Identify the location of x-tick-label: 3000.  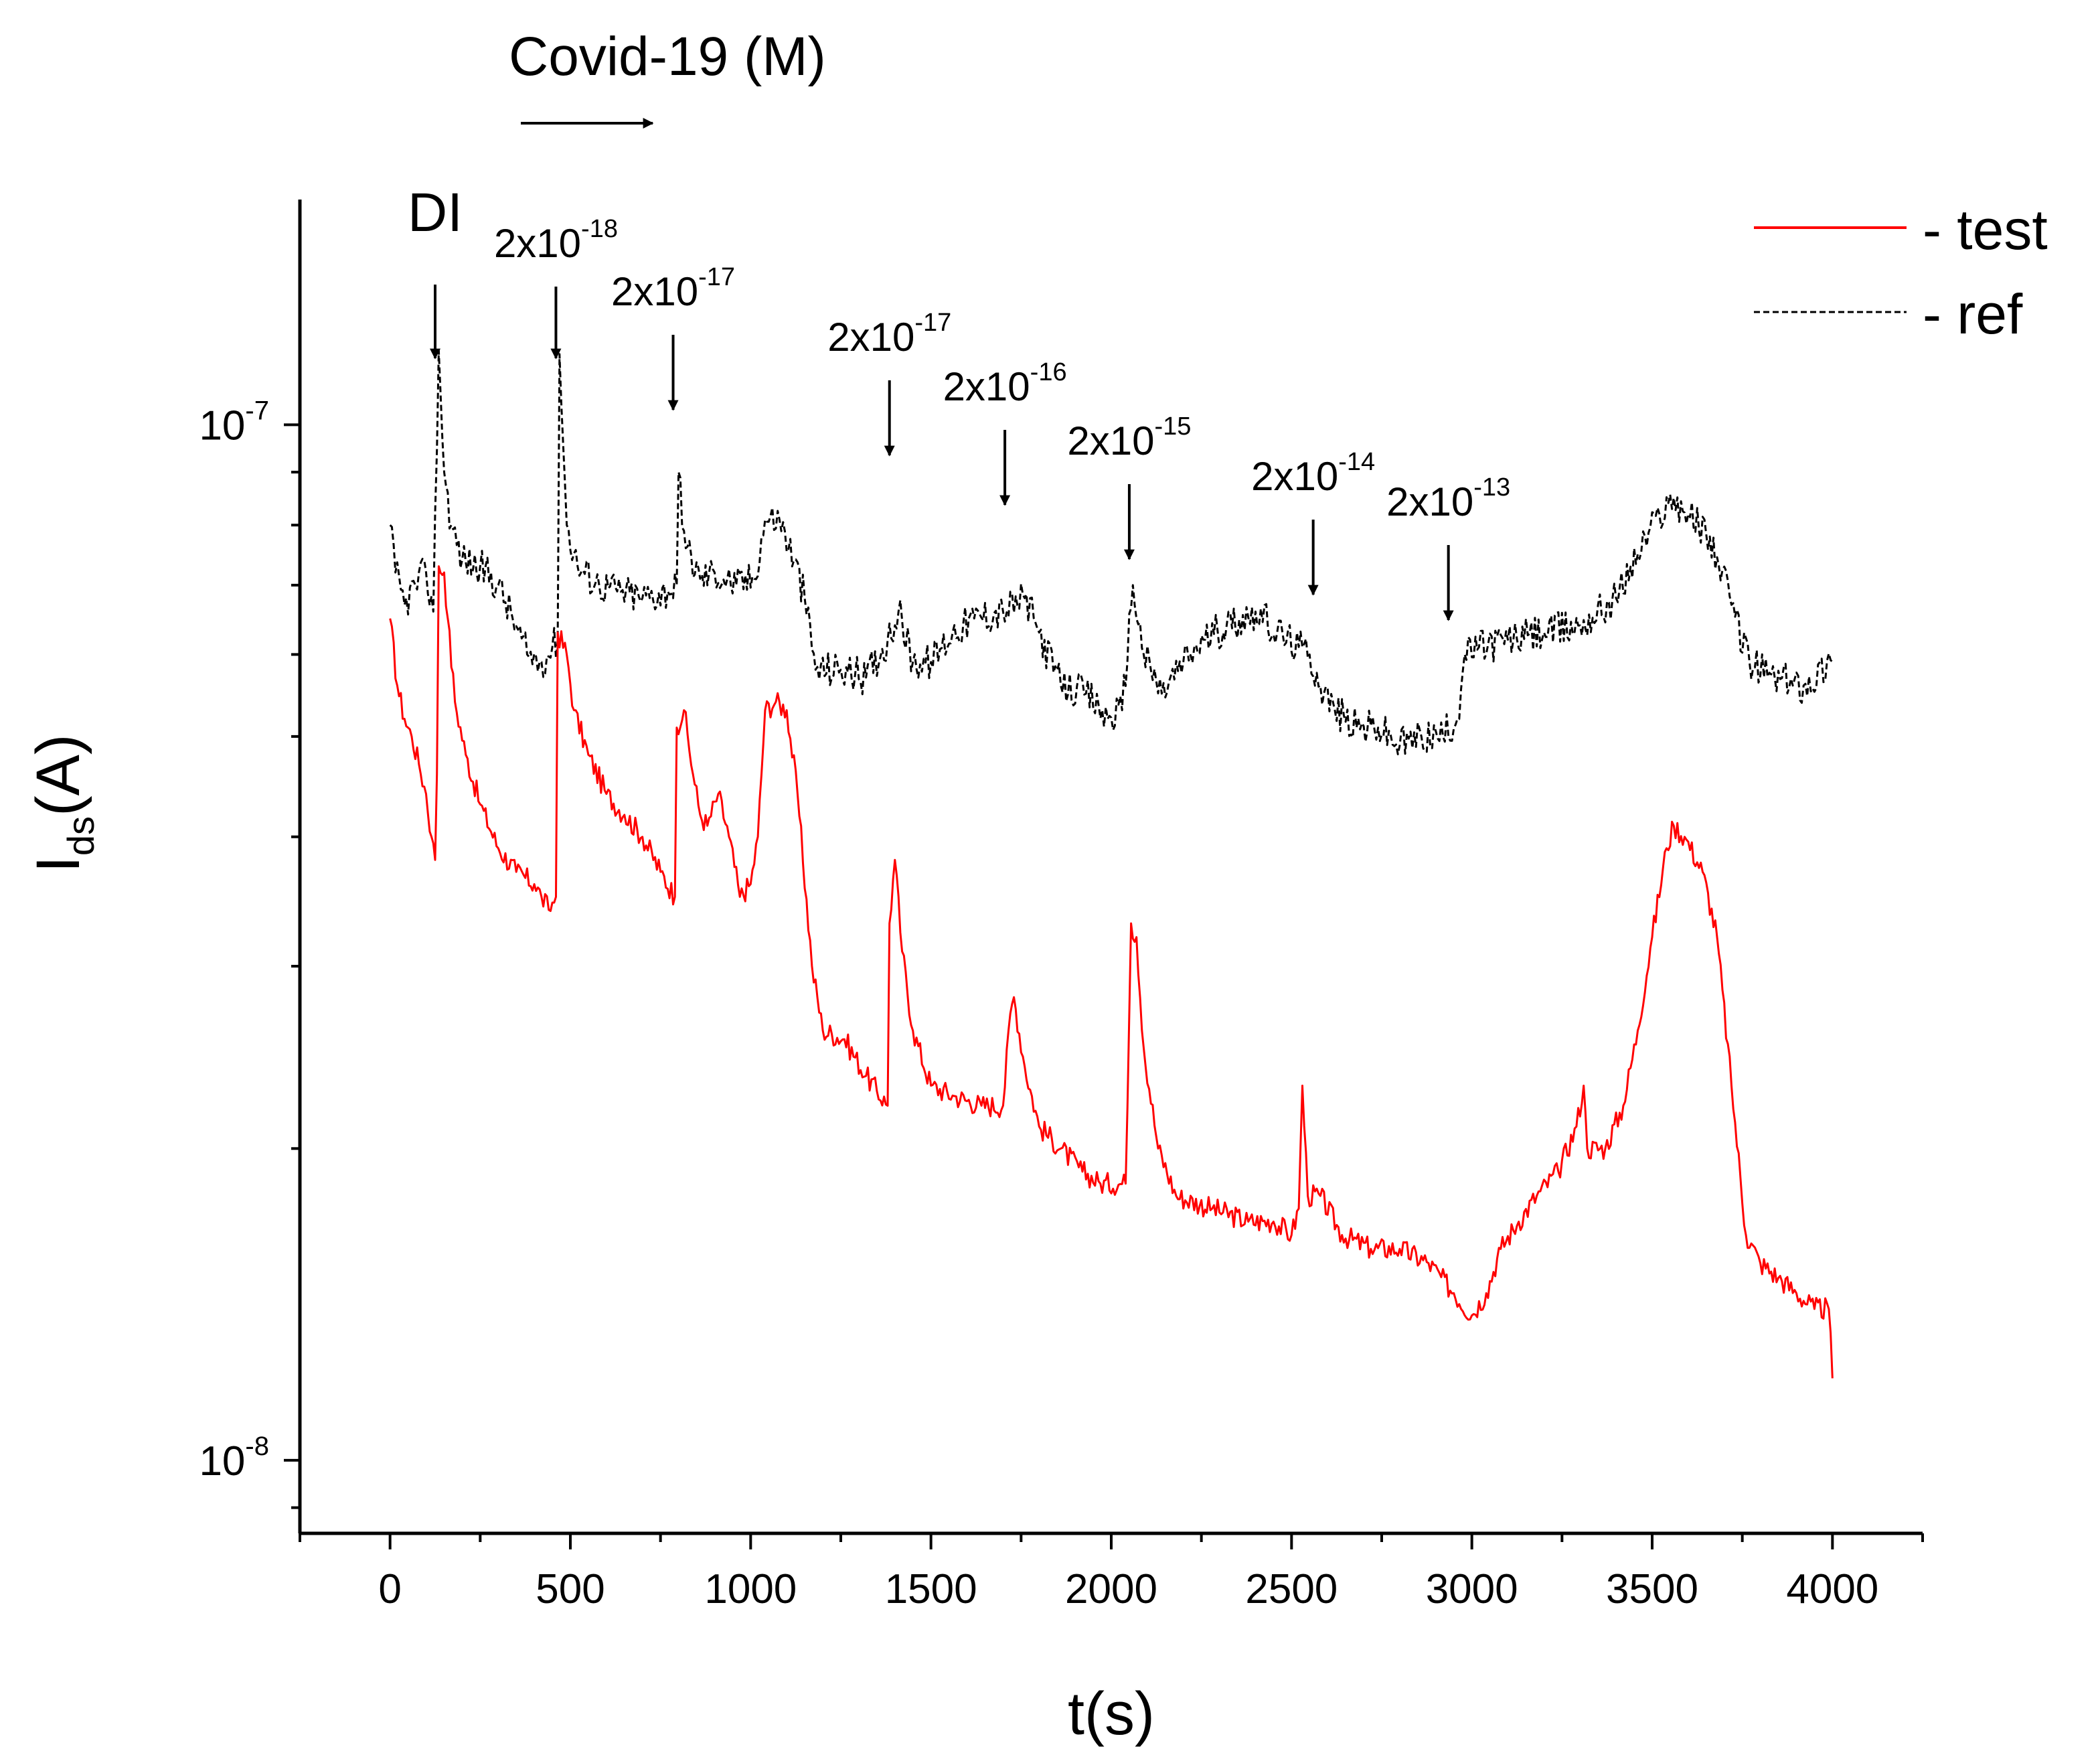
(1472, 1589).